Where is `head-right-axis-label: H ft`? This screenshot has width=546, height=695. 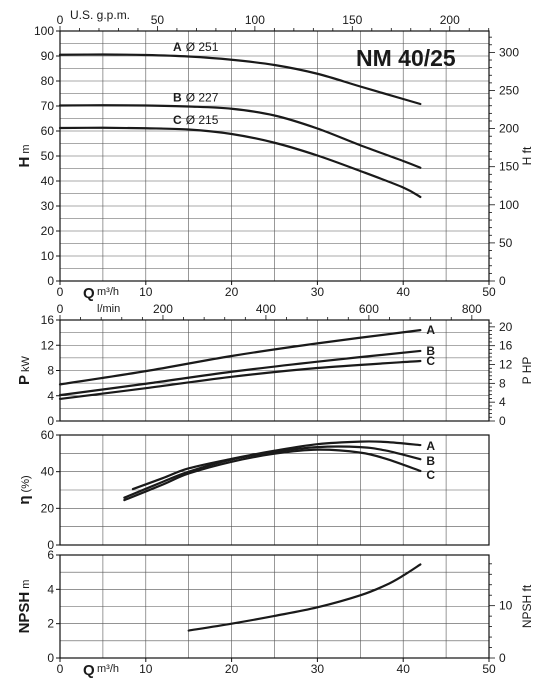 head-right-axis-label: H ft is located at coordinates (527, 155).